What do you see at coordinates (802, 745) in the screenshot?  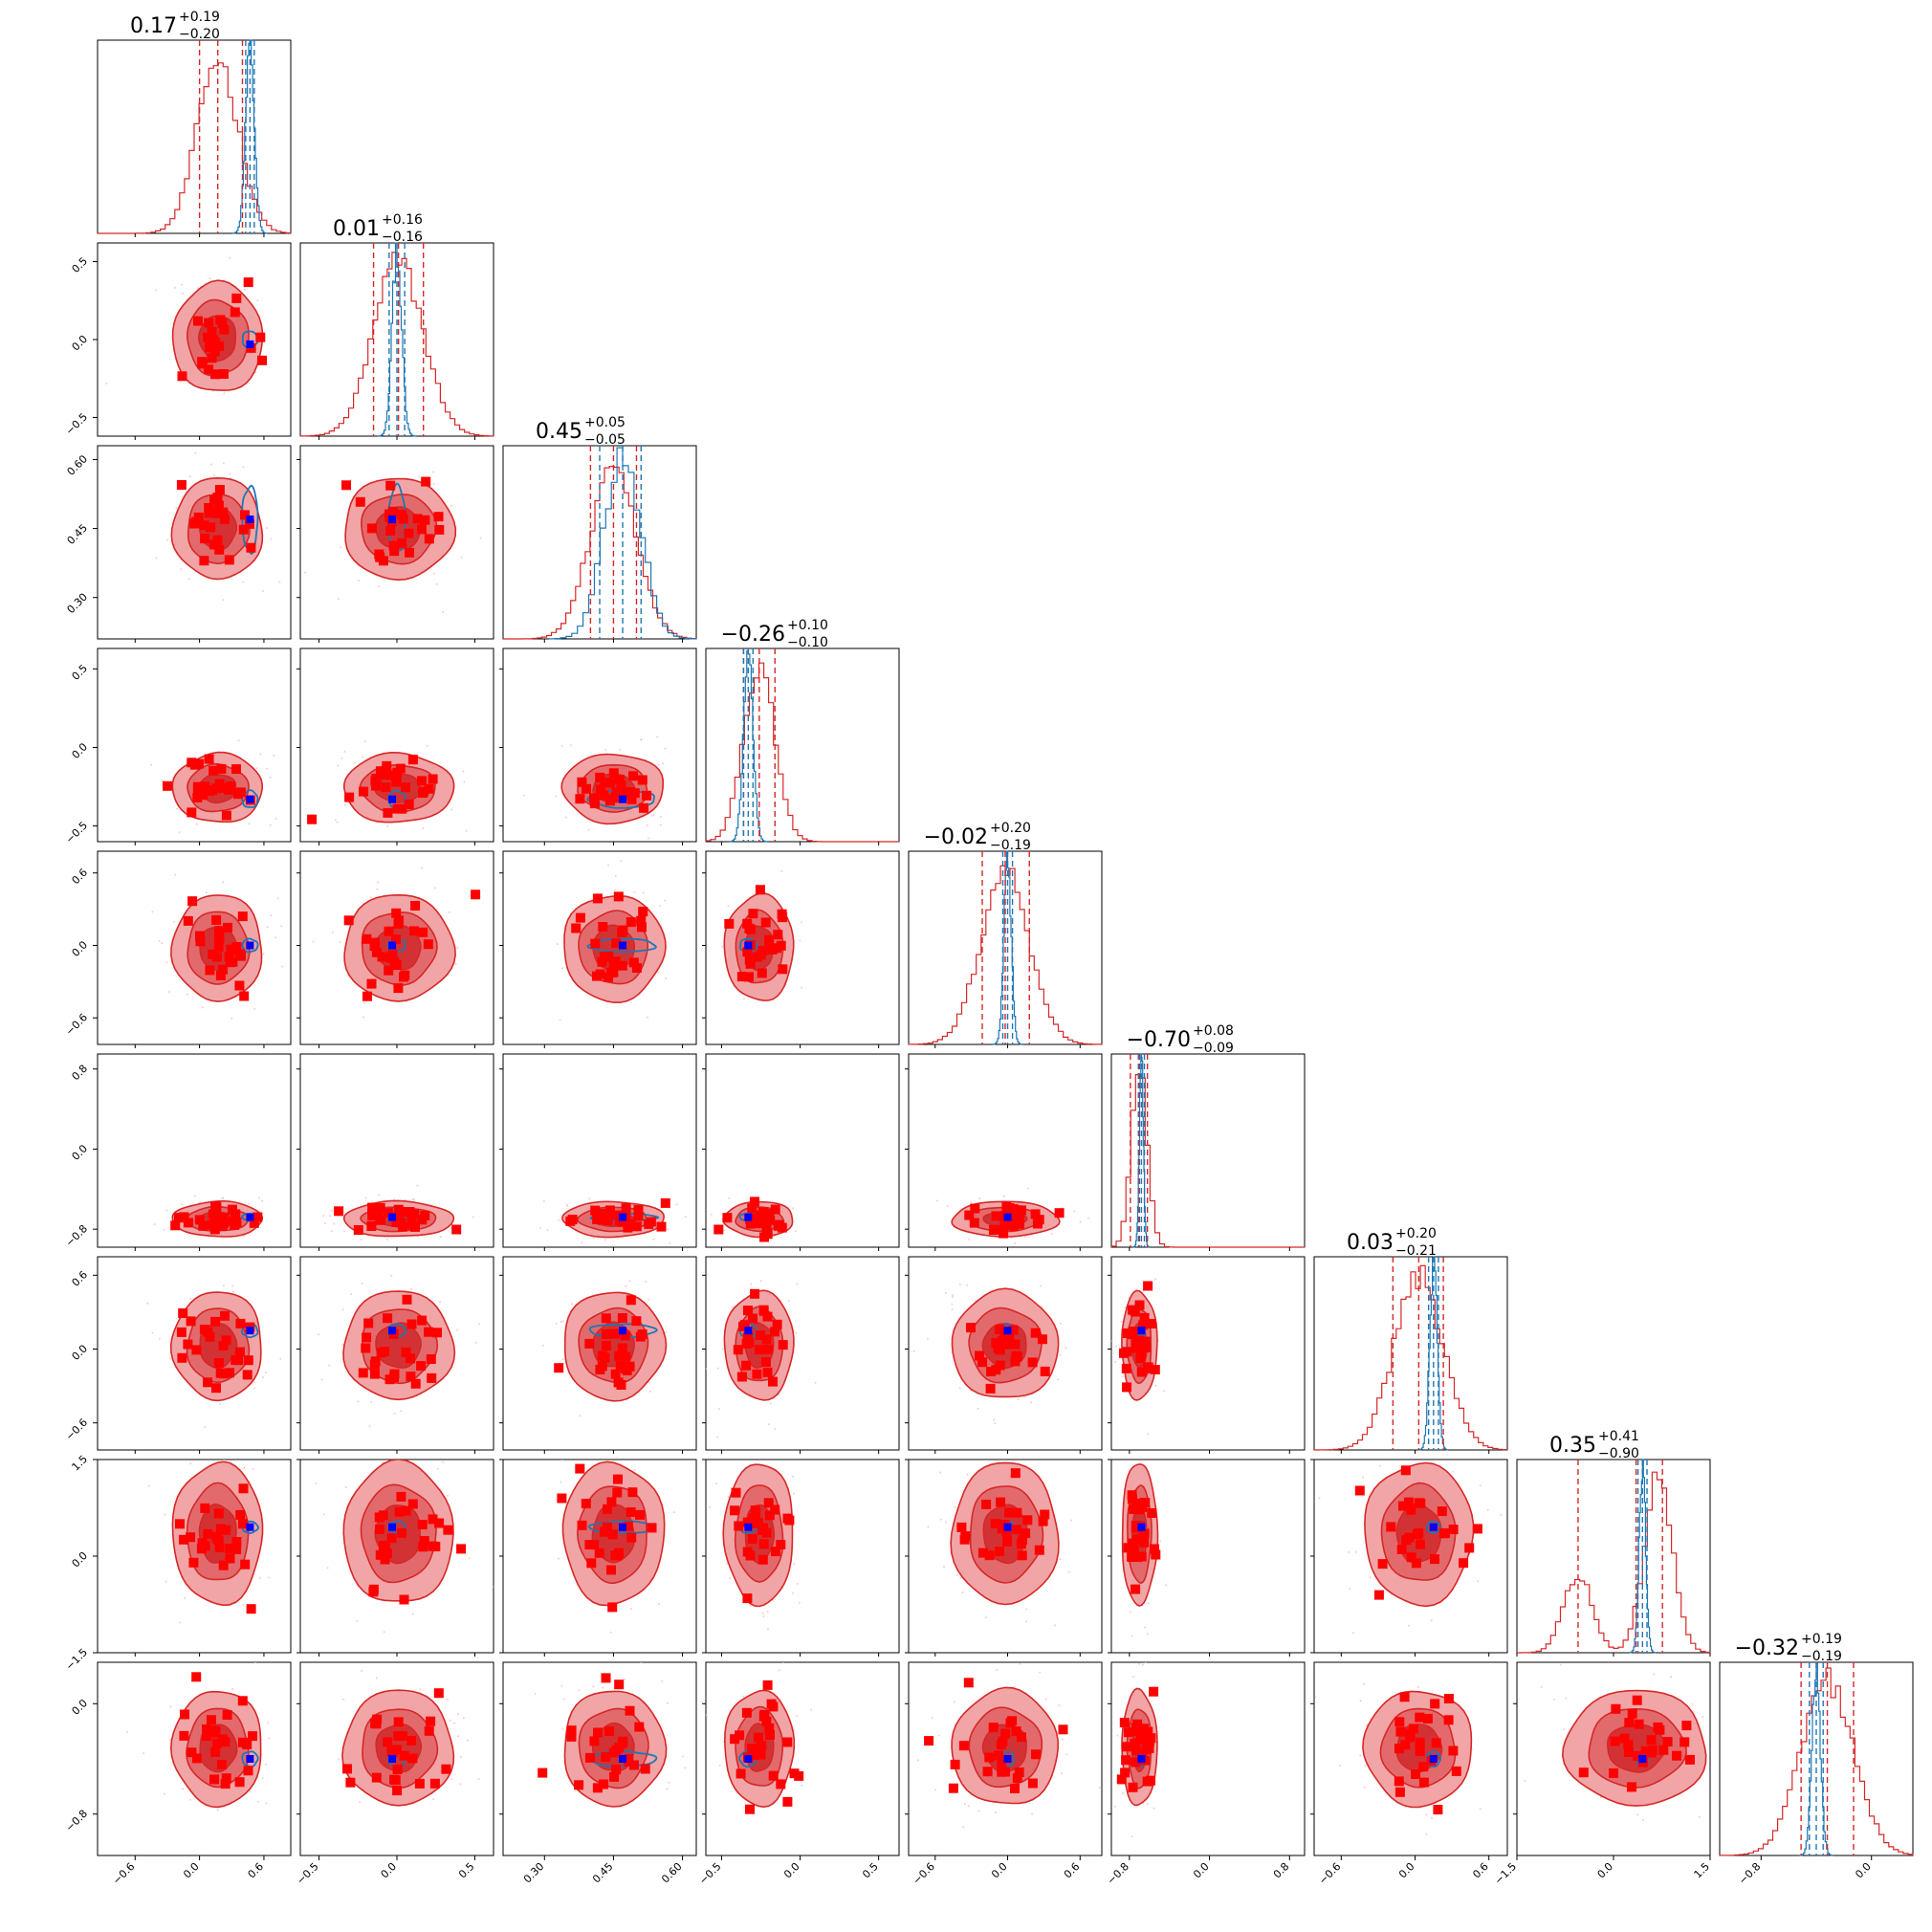 I see `axes-frame` at bounding box center [802, 745].